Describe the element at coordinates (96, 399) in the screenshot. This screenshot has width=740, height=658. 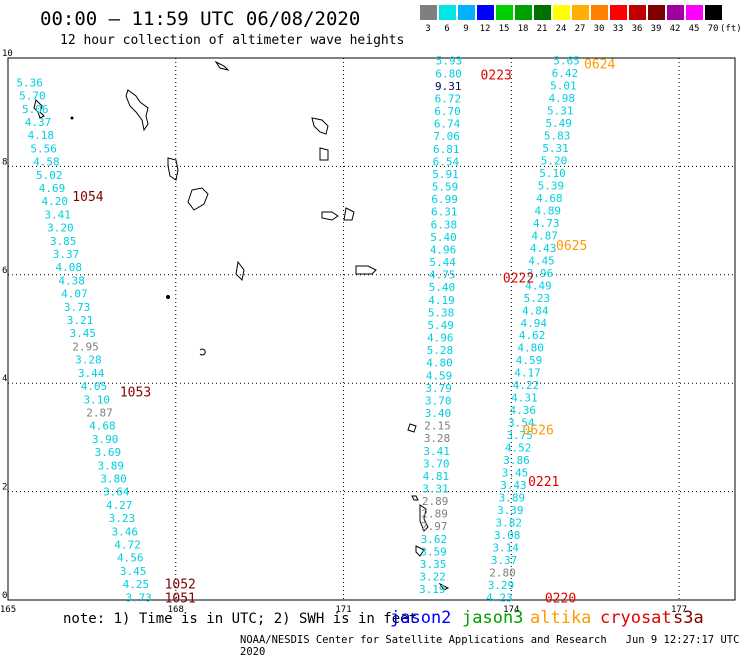
I see `wave-height-value: 3.10` at that location.